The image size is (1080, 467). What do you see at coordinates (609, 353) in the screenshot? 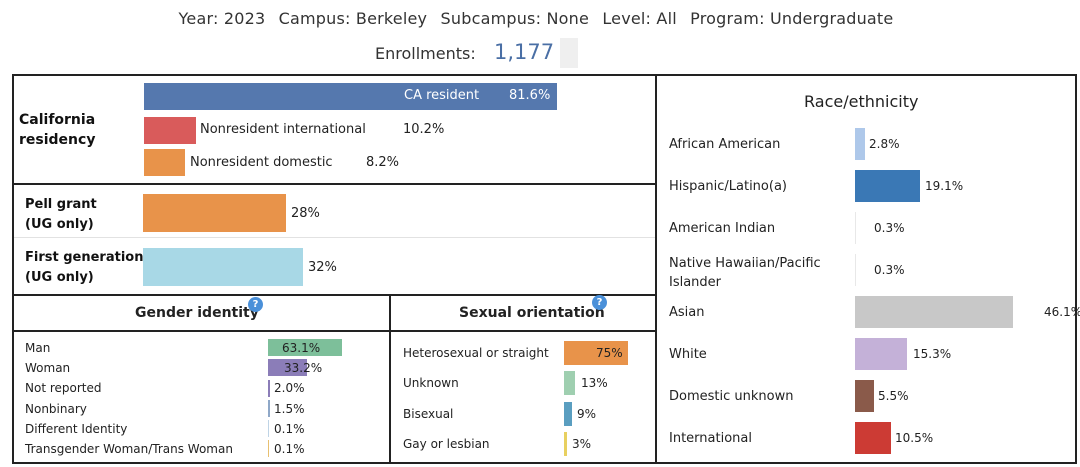
I see `orientation-value-hetero: 75%` at bounding box center [609, 353].